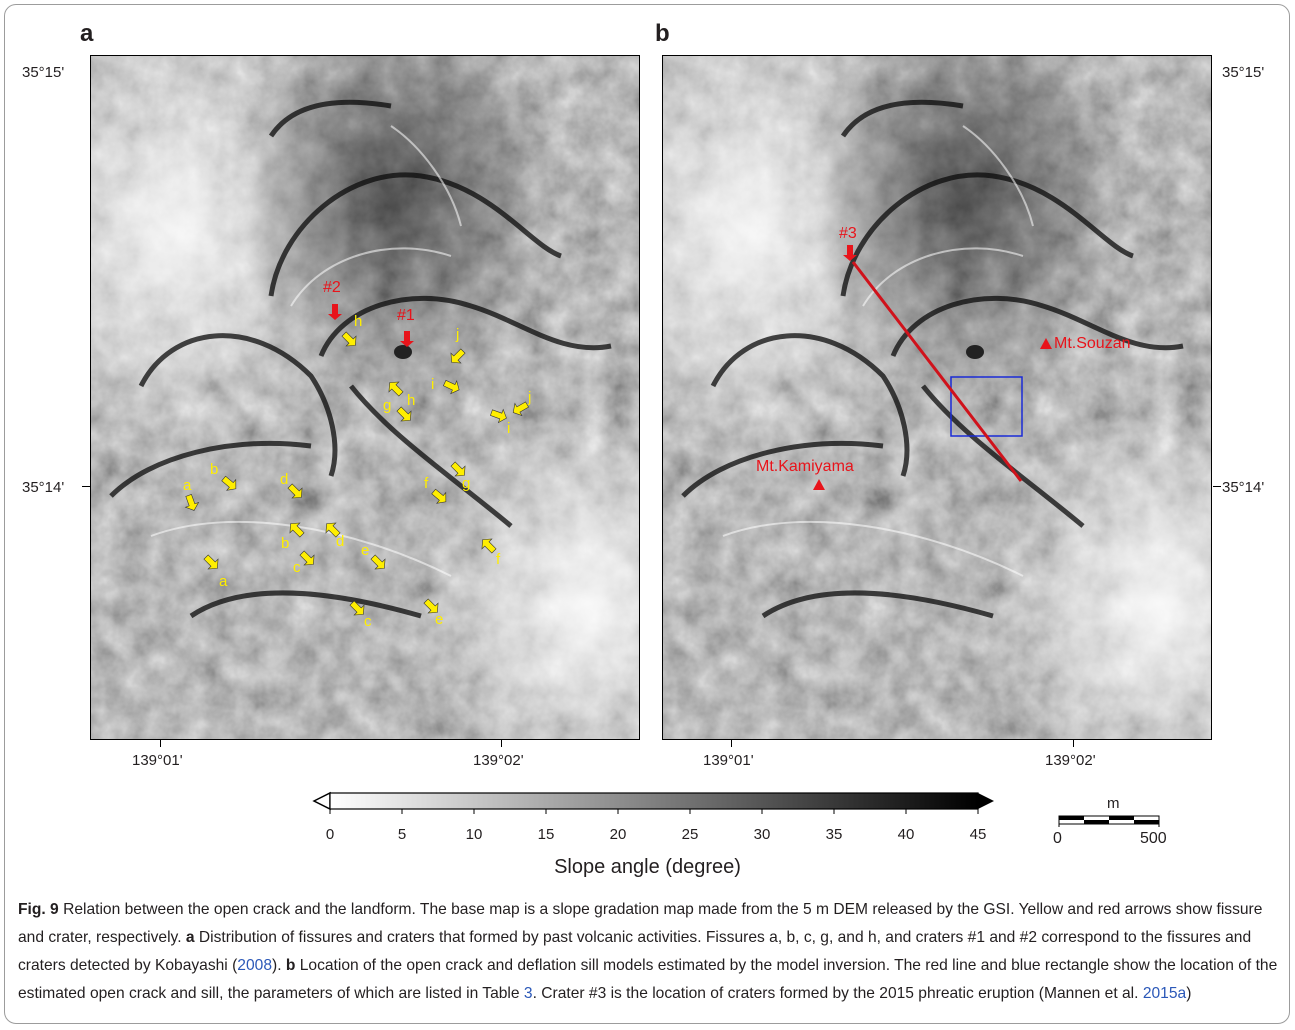 The width and height of the screenshot is (1295, 1030). Describe the element at coordinates (369, 313) in the screenshot. I see `crater-arrows-a: #2 #1` at that location.